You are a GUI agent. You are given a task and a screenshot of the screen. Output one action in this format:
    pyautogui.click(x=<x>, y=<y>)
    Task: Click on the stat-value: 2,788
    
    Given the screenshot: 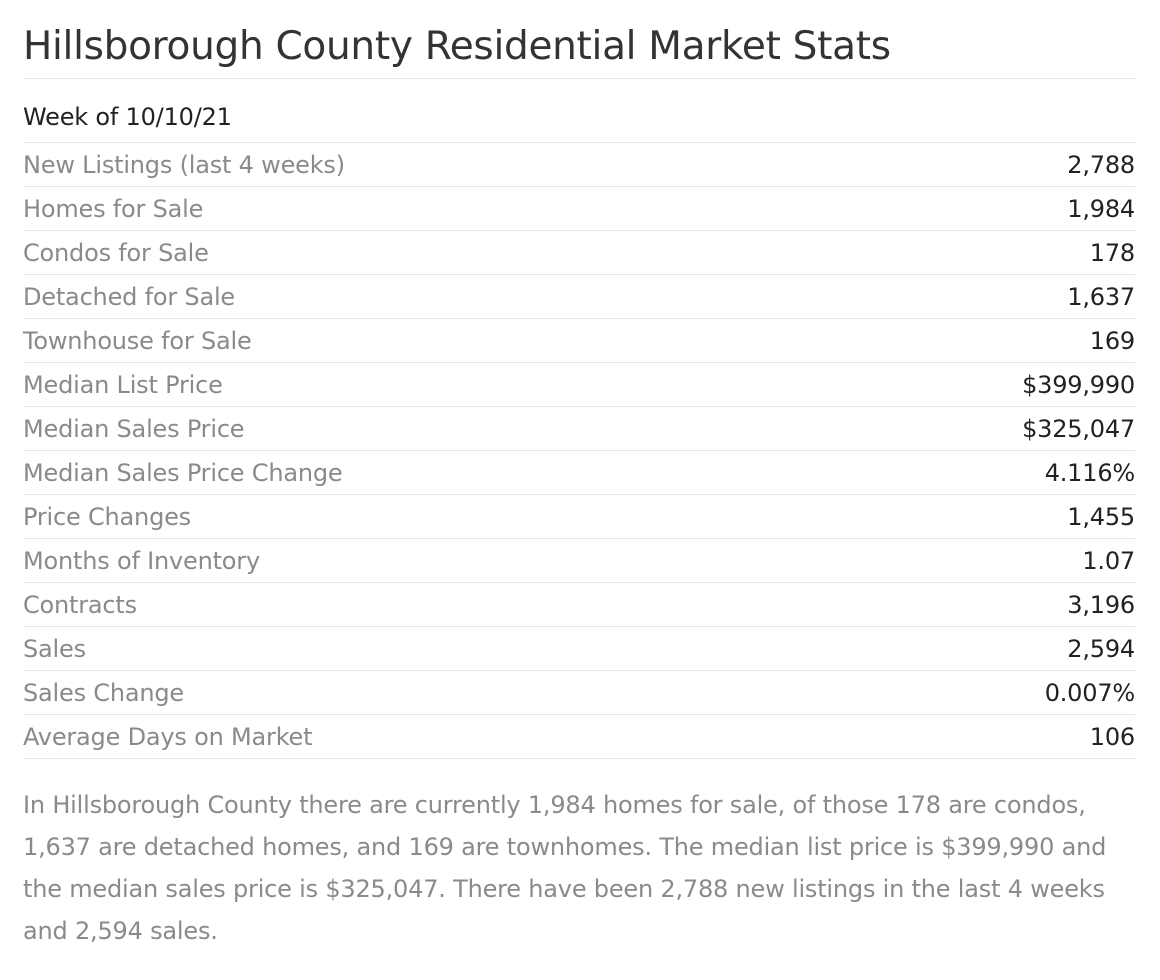 What is the action you would take?
    pyautogui.click(x=1101, y=164)
    